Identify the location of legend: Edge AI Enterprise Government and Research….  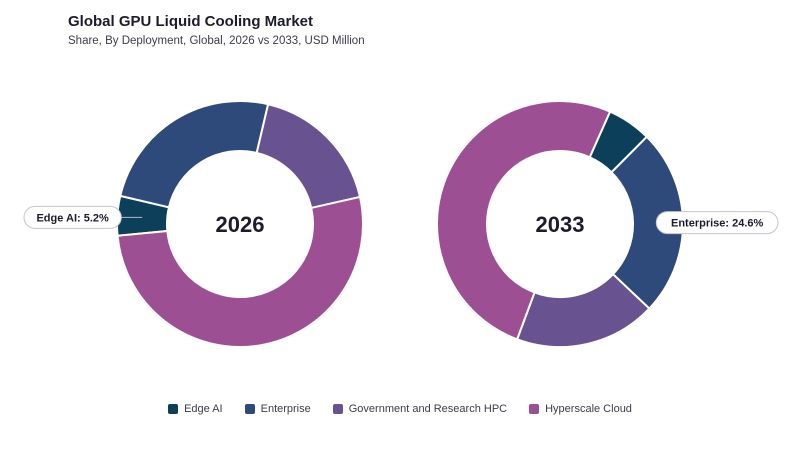
(400, 409).